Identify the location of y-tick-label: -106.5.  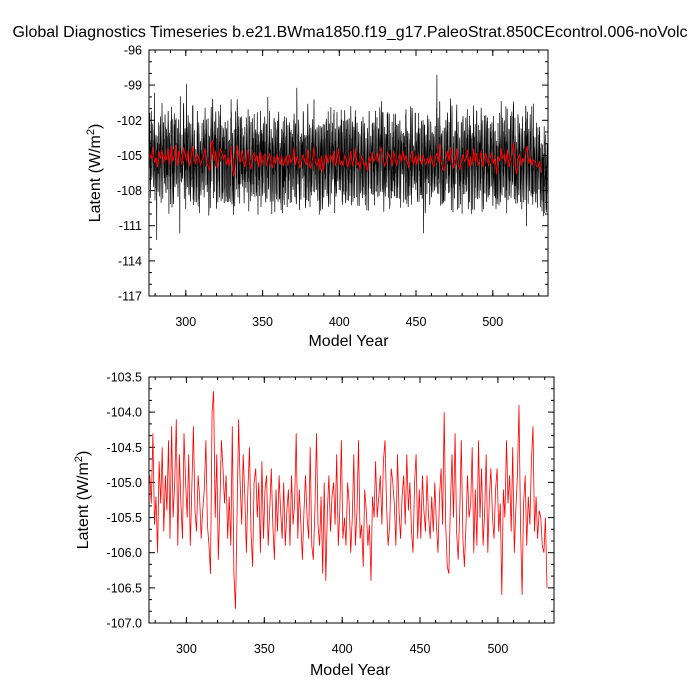
(124, 588).